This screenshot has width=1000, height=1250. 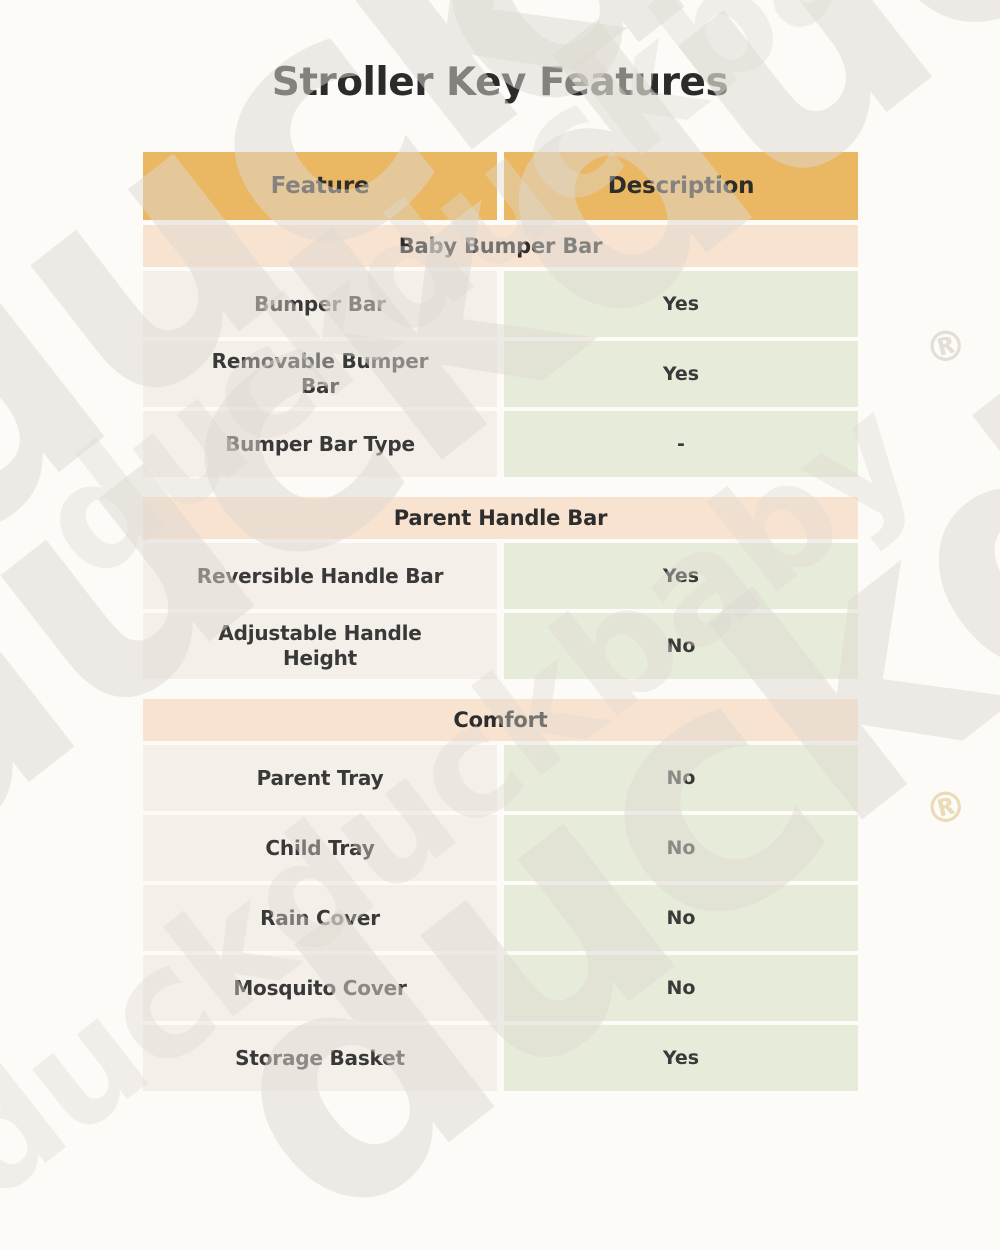 I want to click on feature-cell: Parent Tray, so click(x=320, y=778).